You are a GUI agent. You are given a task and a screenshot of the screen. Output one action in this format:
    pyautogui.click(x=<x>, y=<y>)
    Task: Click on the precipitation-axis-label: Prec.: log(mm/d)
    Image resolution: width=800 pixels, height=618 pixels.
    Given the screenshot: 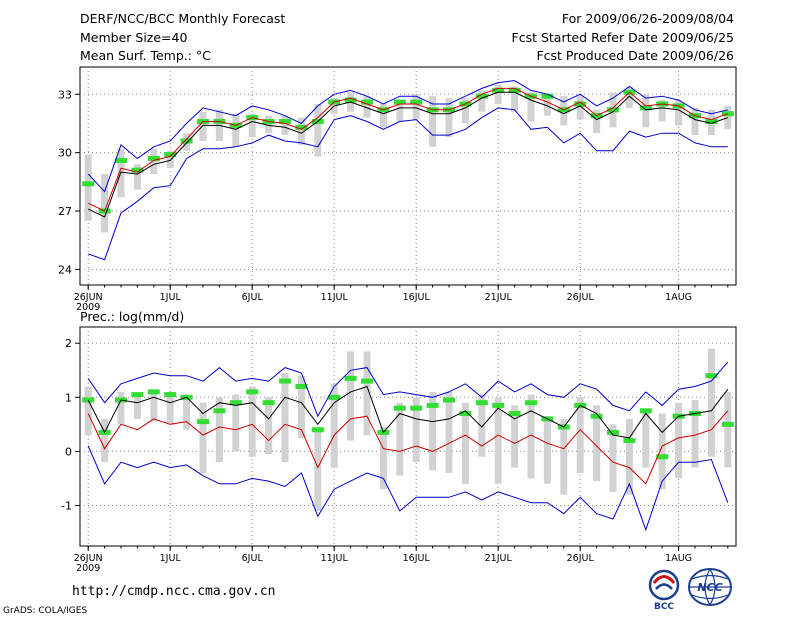 What is the action you would take?
    pyautogui.click(x=132, y=316)
    